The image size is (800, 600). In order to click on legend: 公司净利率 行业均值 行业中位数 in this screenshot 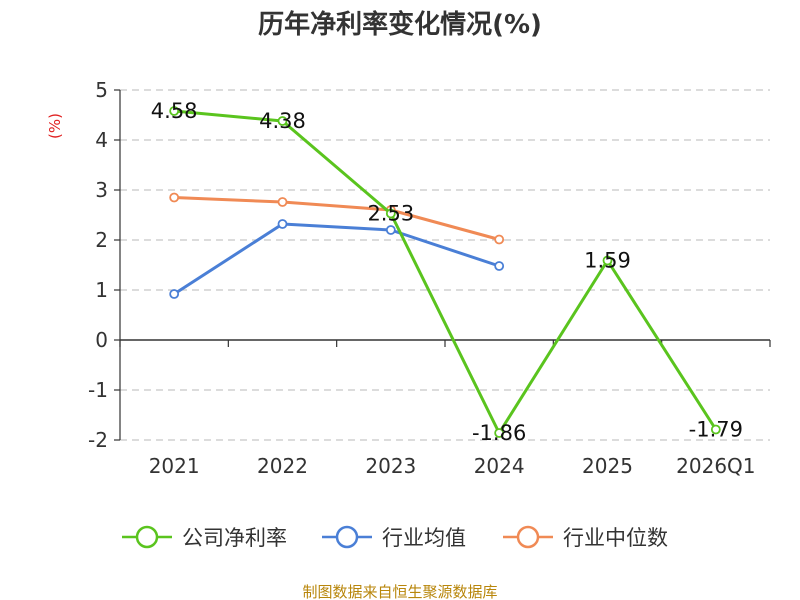, I will do `click(395, 537)`.